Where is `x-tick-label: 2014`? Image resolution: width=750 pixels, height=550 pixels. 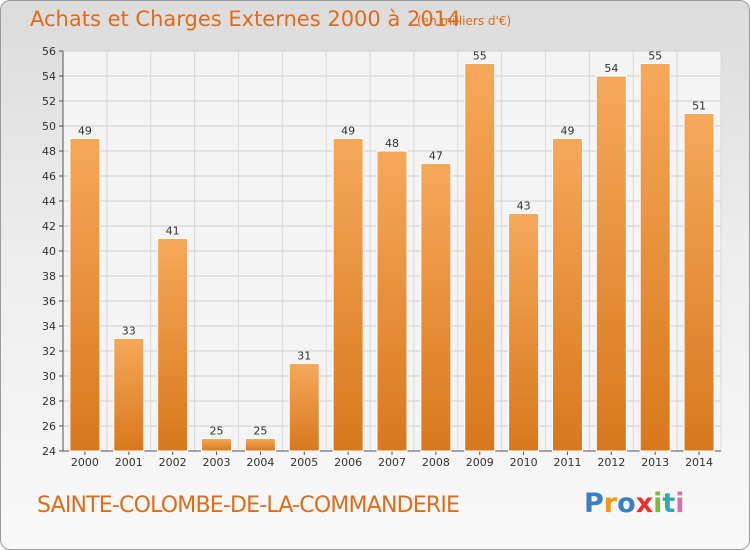
x-tick-label: 2014 is located at coordinates (699, 462).